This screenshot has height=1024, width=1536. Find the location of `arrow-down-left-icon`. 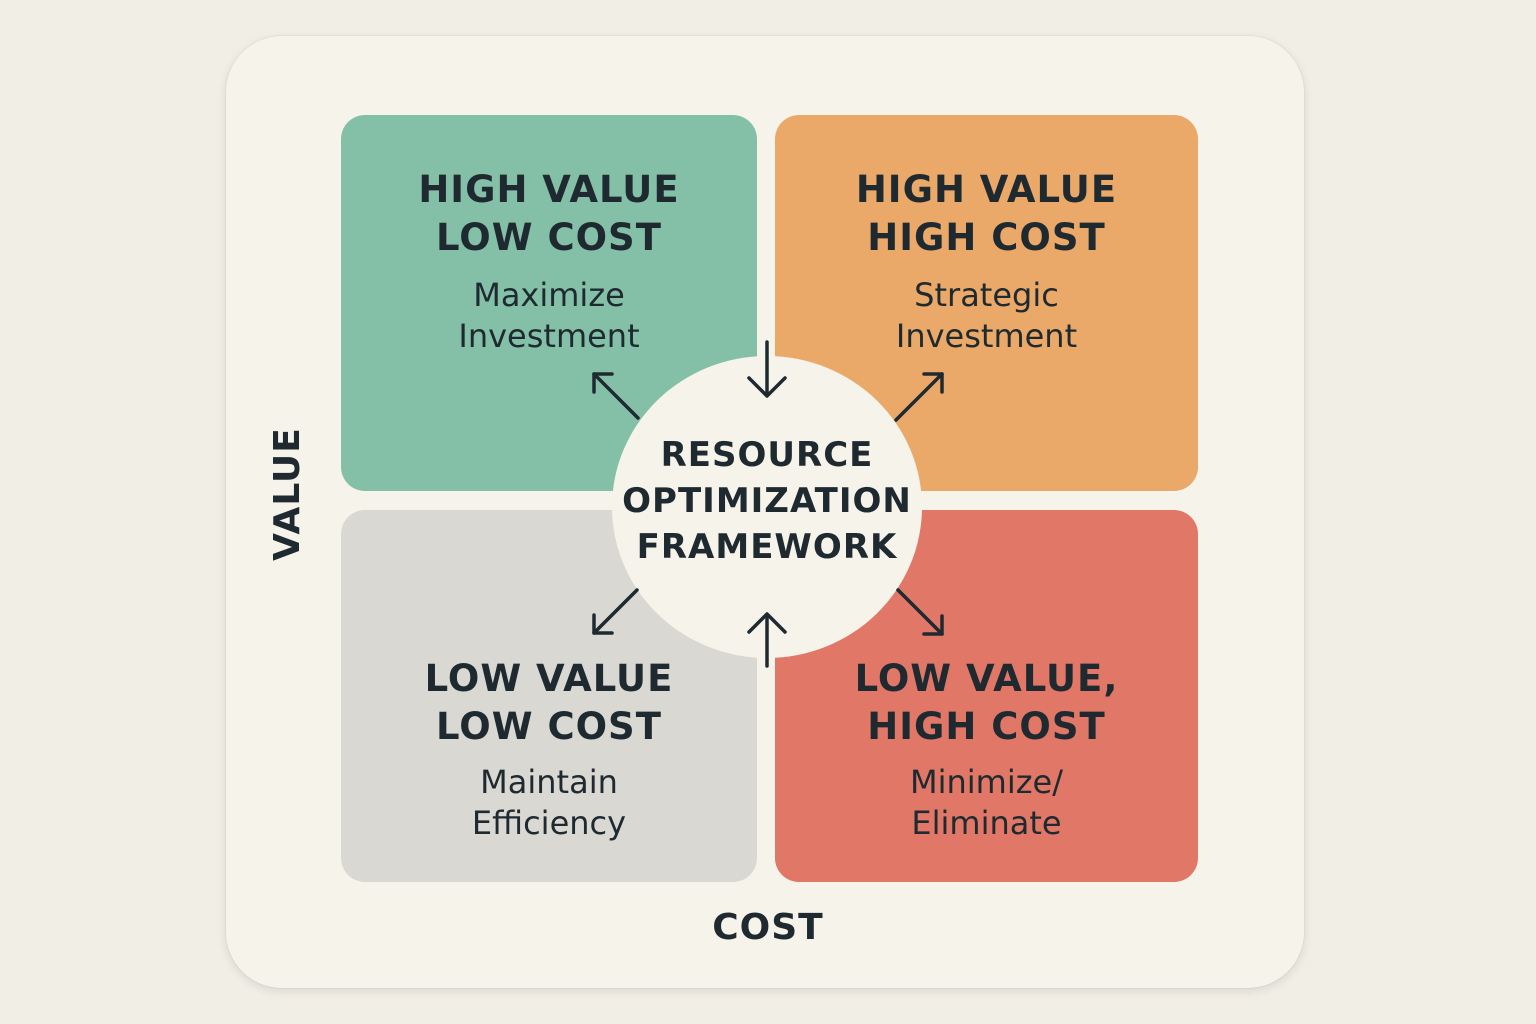

arrow-down-left-icon is located at coordinates (615, 611).